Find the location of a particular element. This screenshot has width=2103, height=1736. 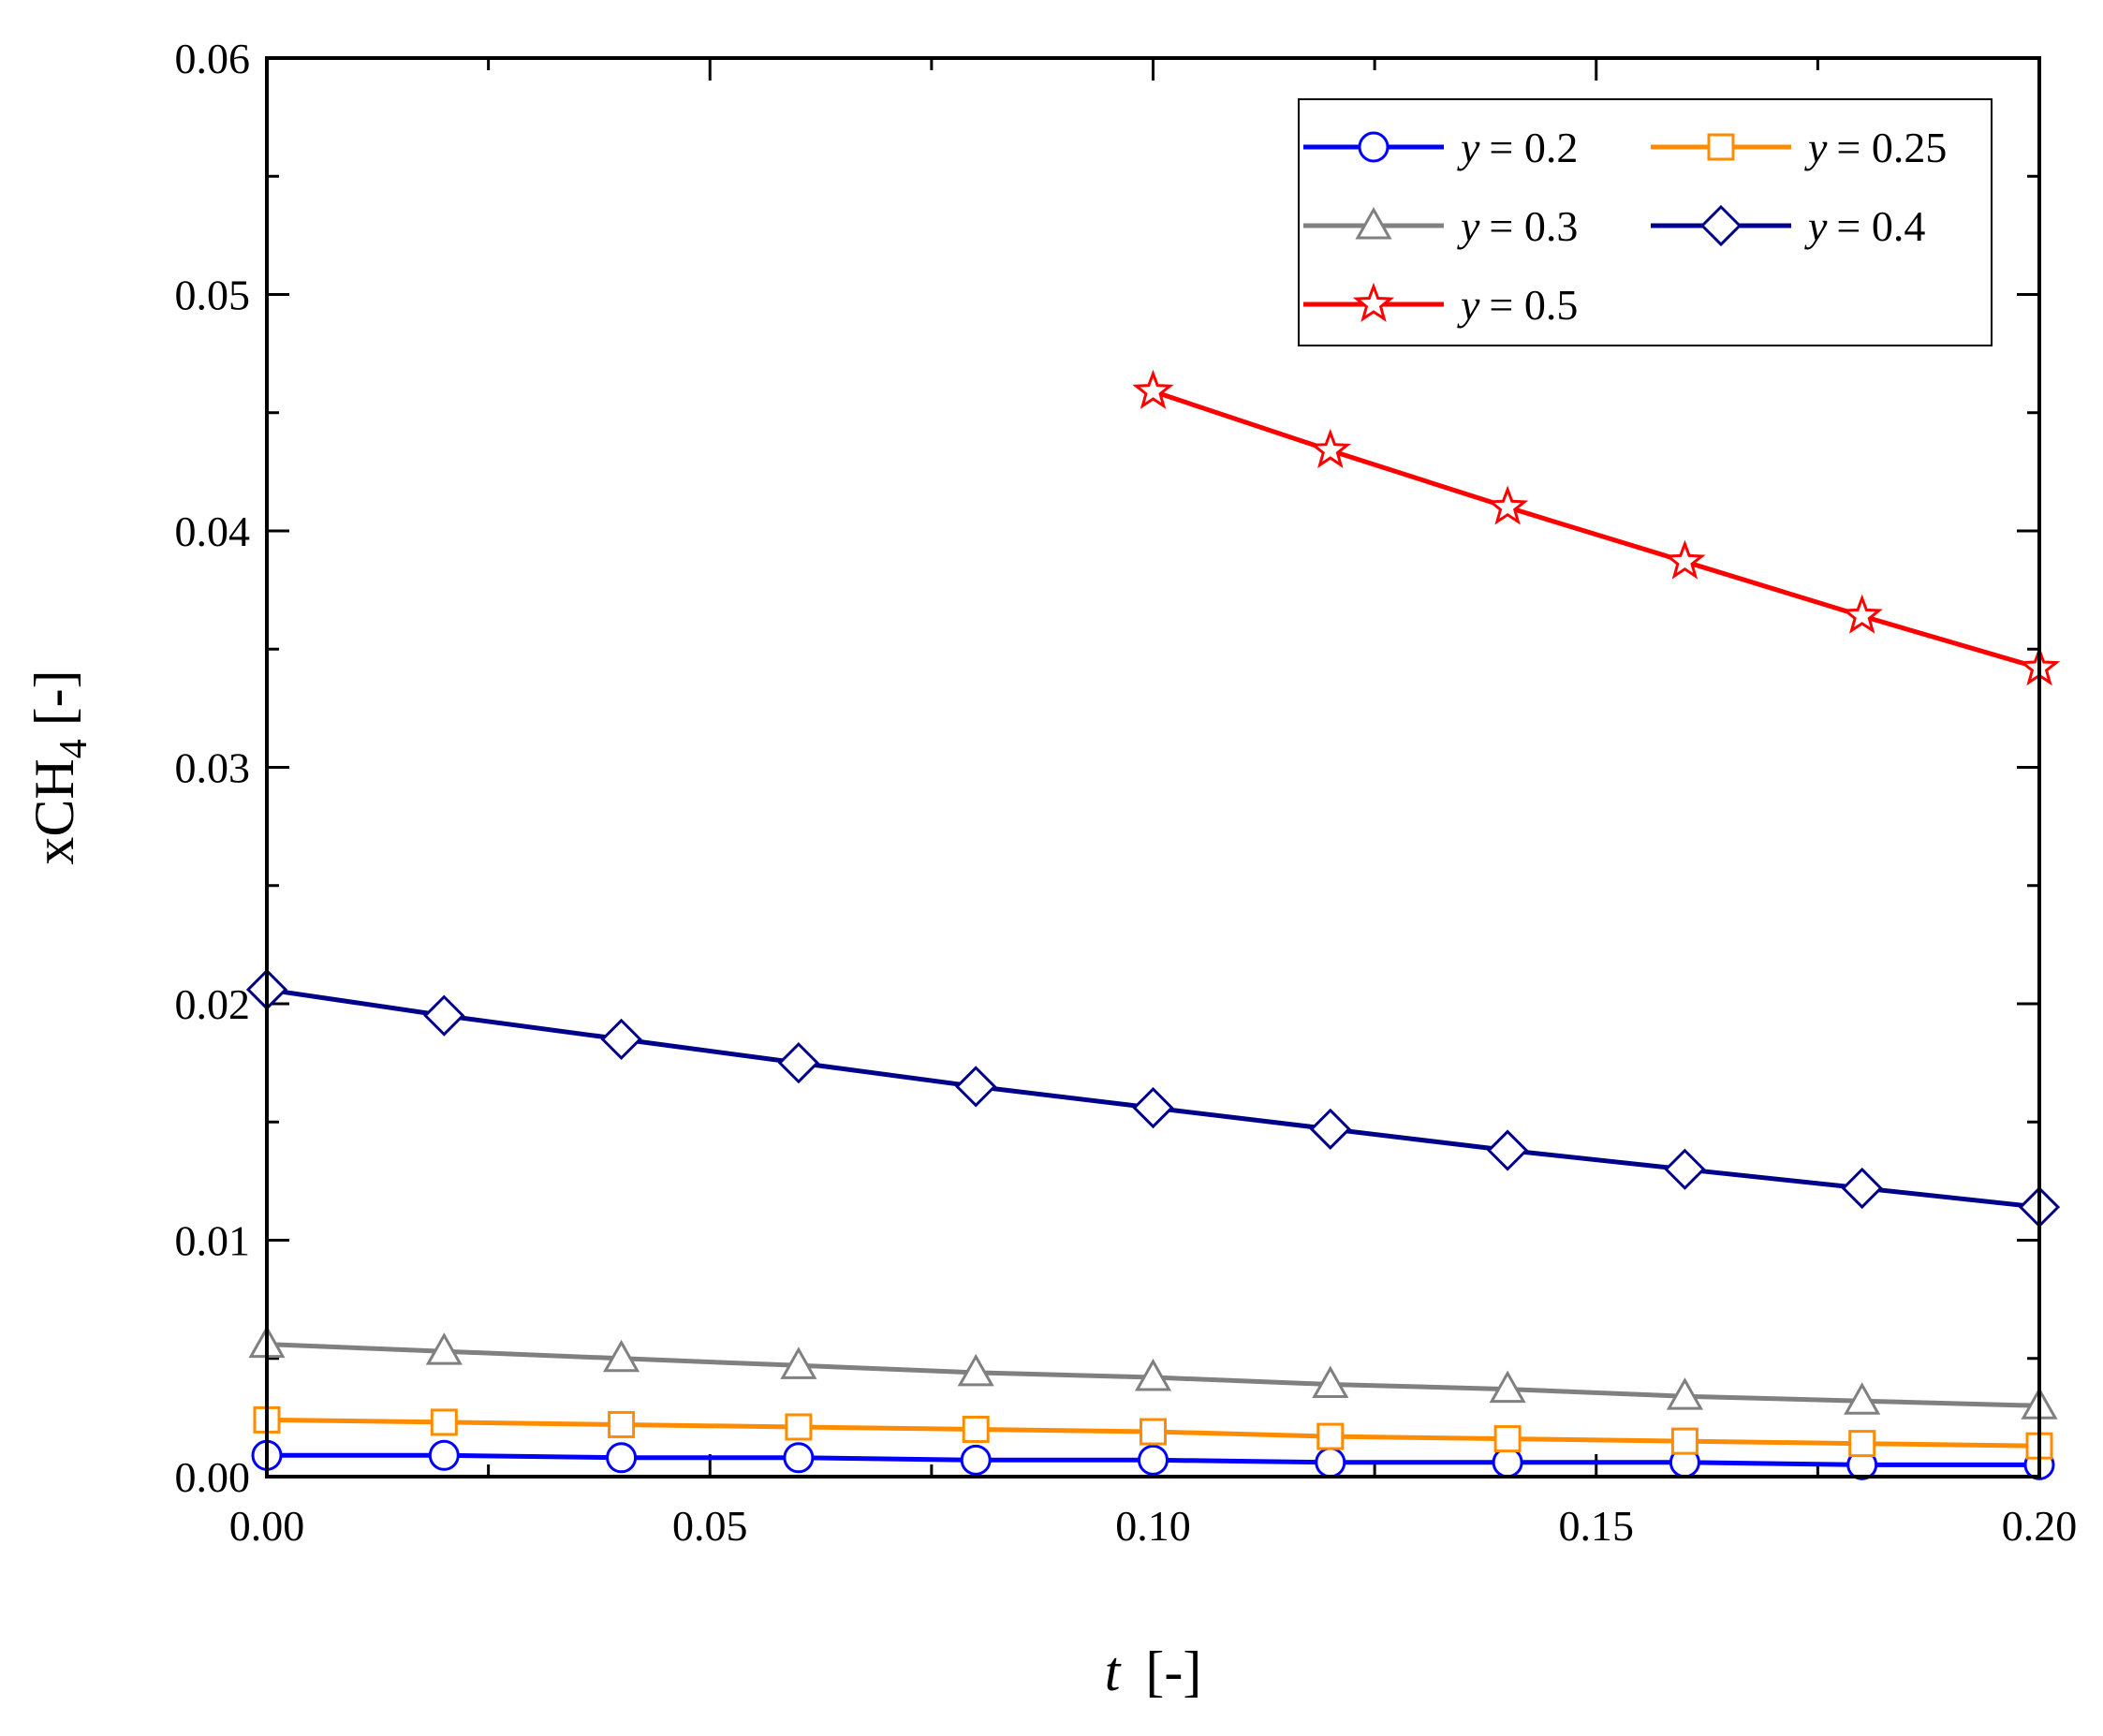

legend-label: y = 0.25 is located at coordinates (1875, 148).